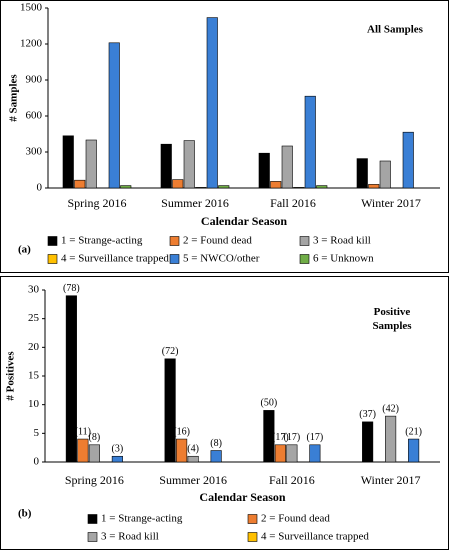  What do you see at coordinates (181, 431) in the screenshot?
I see `value-label: (16)` at bounding box center [181, 431].